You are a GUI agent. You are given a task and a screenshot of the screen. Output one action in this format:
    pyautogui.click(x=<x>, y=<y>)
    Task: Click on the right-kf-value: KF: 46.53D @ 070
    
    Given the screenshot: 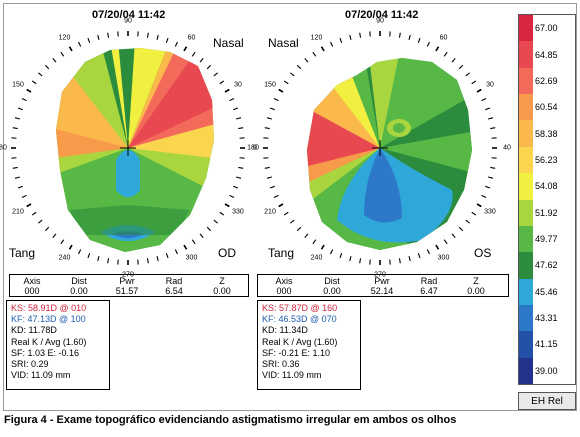 What is the action you would take?
    pyautogui.click(x=299, y=319)
    